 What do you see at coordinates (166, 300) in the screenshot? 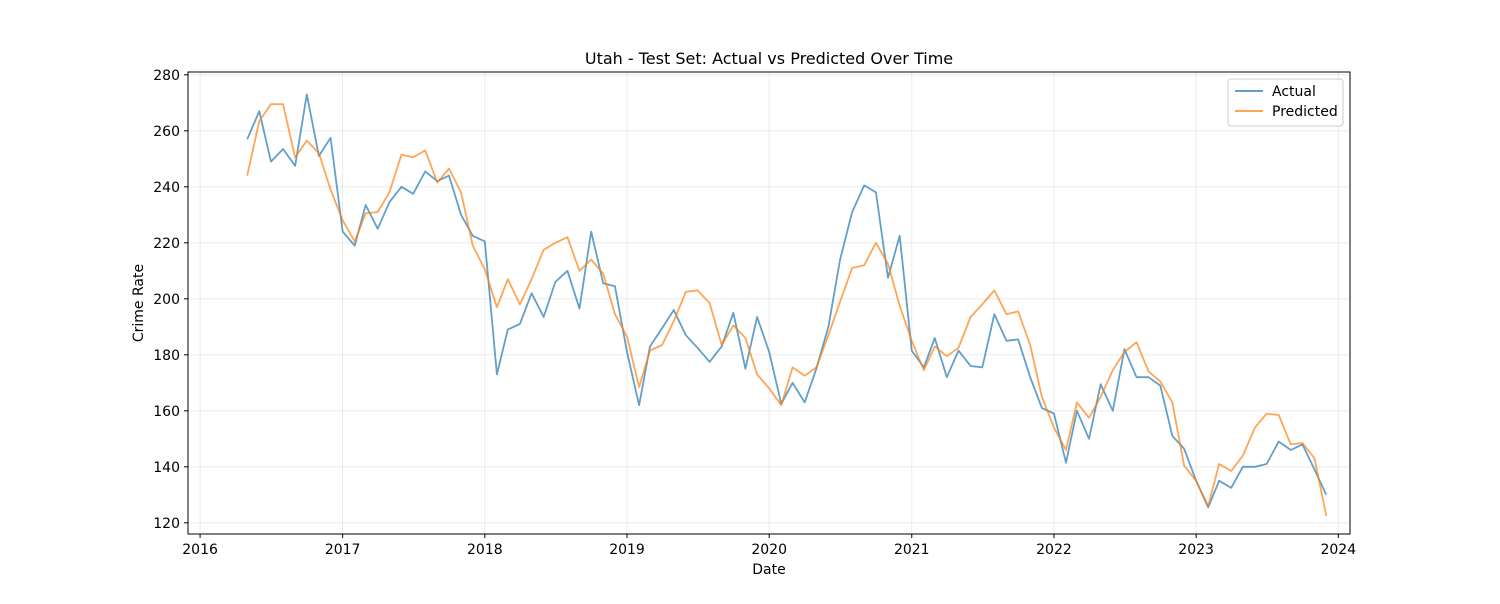
I see `y-tick-label: 200` at bounding box center [166, 300].